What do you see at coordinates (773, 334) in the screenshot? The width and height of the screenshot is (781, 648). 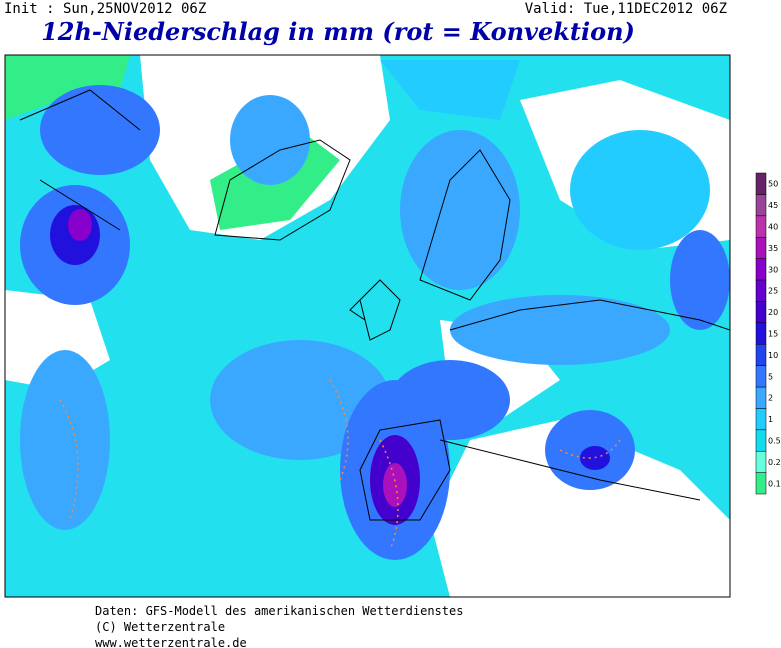 I see `legend-label: 15` at bounding box center [773, 334].